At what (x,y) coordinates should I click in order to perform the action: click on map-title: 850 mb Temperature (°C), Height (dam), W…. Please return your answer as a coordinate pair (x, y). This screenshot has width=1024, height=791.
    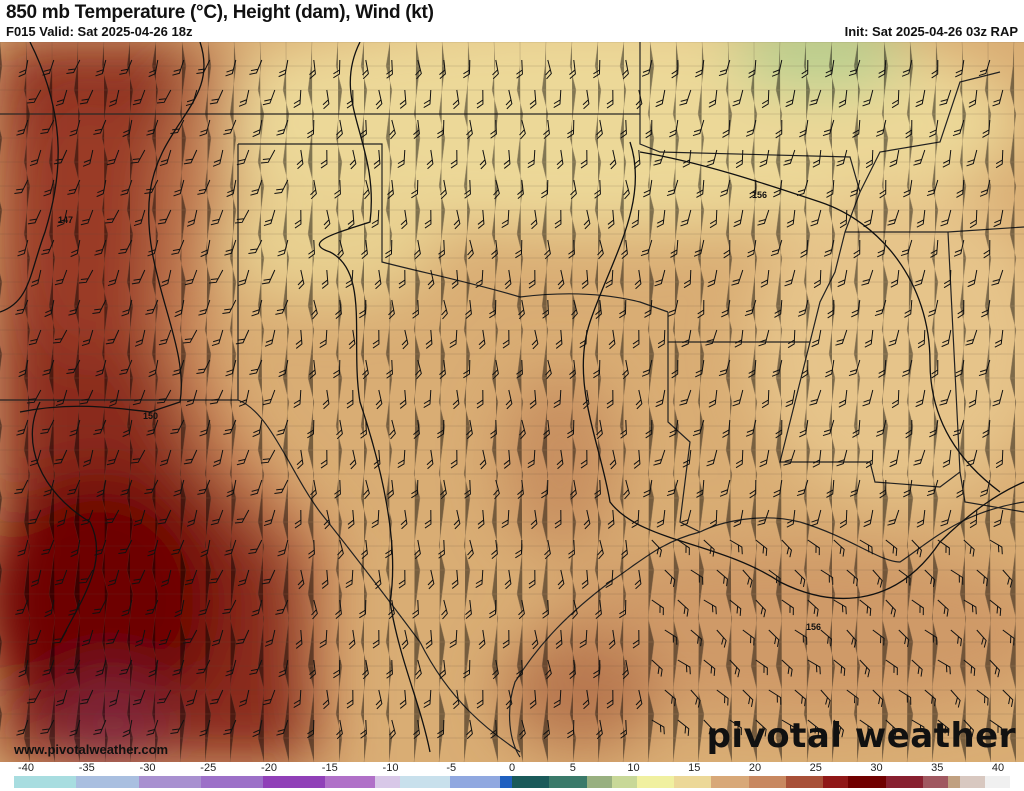
    Looking at the image, I should click on (220, 12).